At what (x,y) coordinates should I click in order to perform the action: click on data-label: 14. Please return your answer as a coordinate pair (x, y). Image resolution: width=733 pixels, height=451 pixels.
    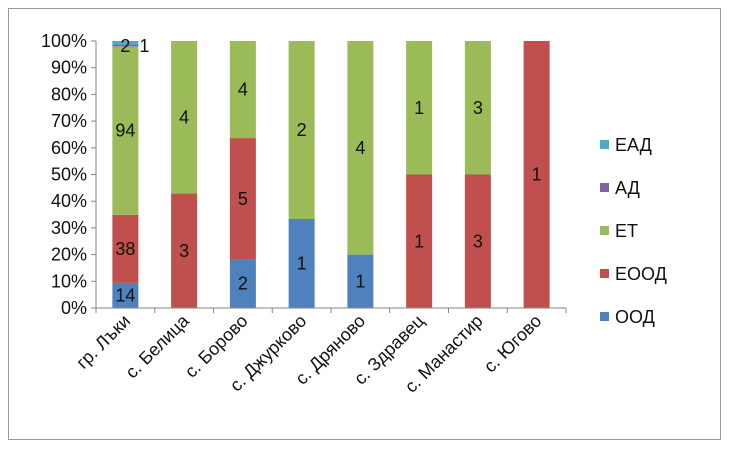
    Looking at the image, I should click on (125, 295).